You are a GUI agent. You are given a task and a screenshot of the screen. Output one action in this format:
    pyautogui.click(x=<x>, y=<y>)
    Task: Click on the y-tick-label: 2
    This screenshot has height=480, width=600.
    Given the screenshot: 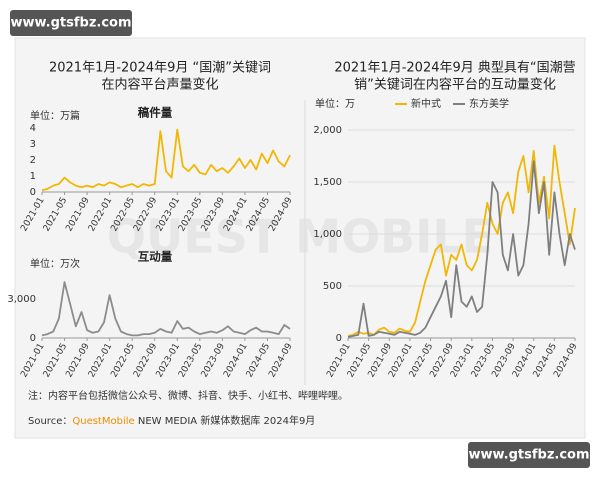 What is the action you would take?
    pyautogui.click(x=33, y=160)
    